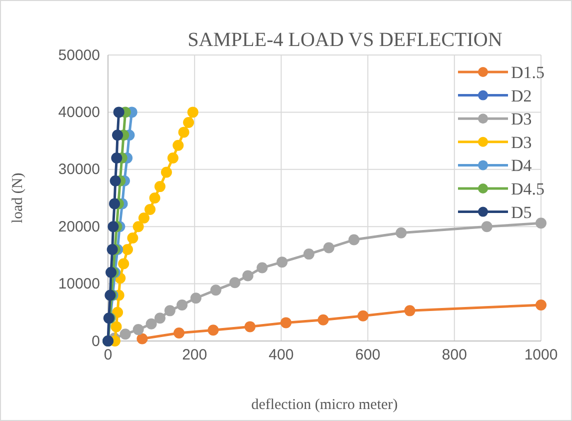 The height and width of the screenshot is (421, 572). I want to click on legend-label: D2, so click(521, 96).